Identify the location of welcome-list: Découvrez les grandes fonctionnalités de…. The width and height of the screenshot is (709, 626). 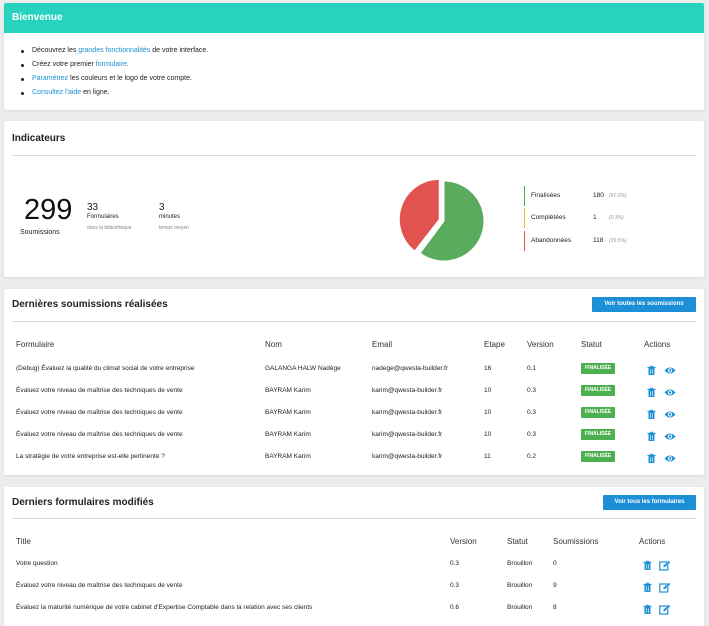
(354, 66).